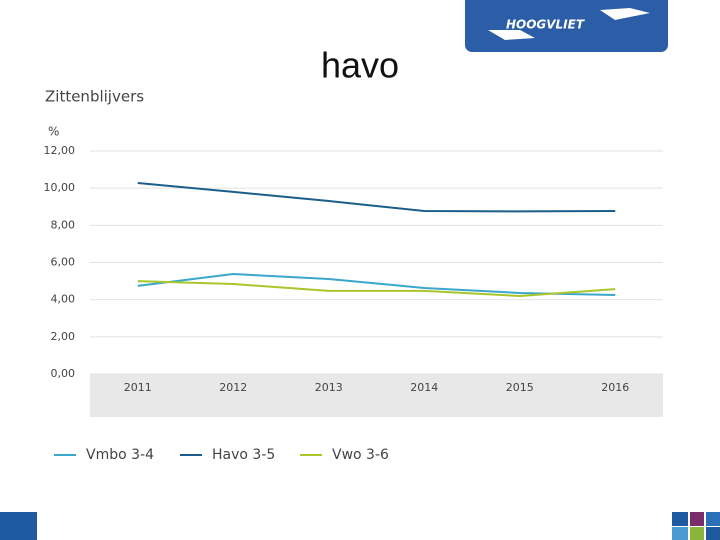 This screenshot has height=540, width=720. What do you see at coordinates (63, 336) in the screenshot?
I see `y-tick-label: 2,00` at bounding box center [63, 336].